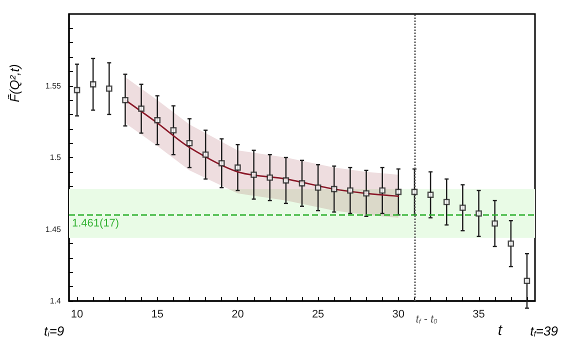 The image size is (572, 352). Describe the element at coordinates (96, 223) in the screenshot. I see `ref-line-label: 1.461(17)` at that location.